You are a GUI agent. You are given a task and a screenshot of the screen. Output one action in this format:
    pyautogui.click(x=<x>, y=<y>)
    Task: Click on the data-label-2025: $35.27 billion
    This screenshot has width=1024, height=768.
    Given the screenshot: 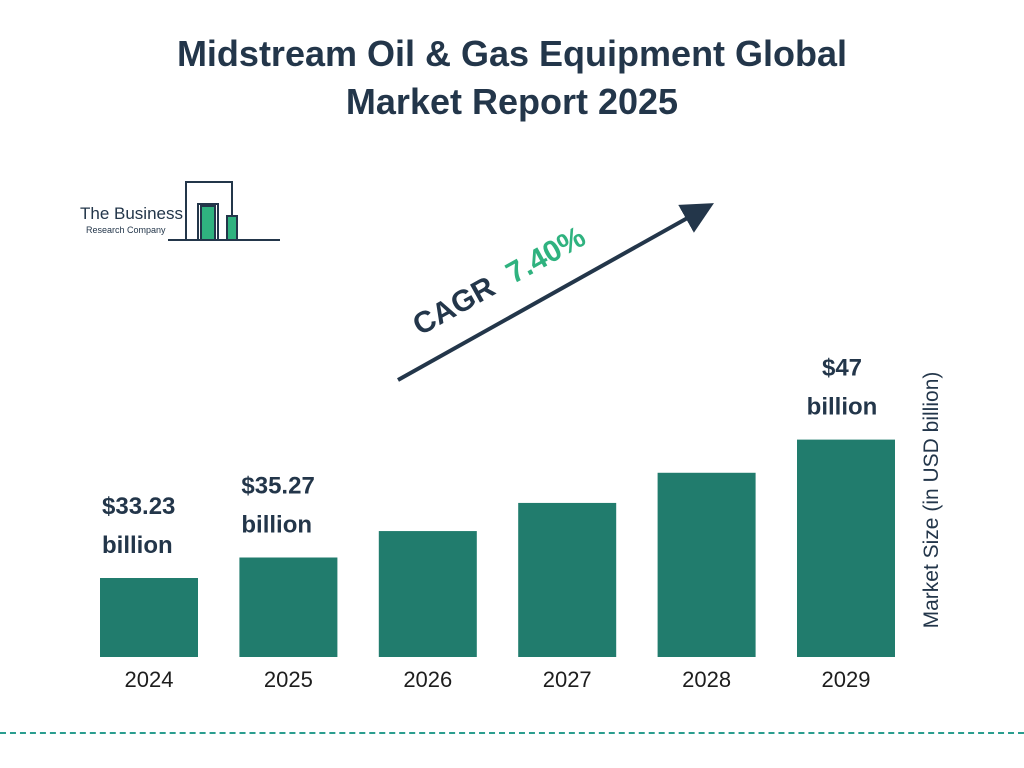 What is the action you would take?
    pyautogui.click(x=277, y=505)
    